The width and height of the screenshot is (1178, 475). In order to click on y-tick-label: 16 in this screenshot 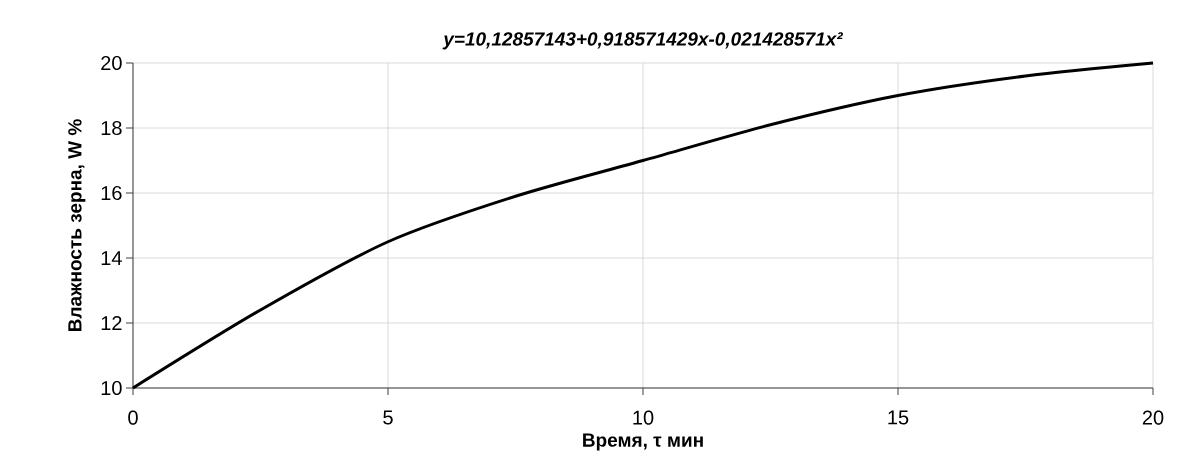, I will do `click(111, 193)`.